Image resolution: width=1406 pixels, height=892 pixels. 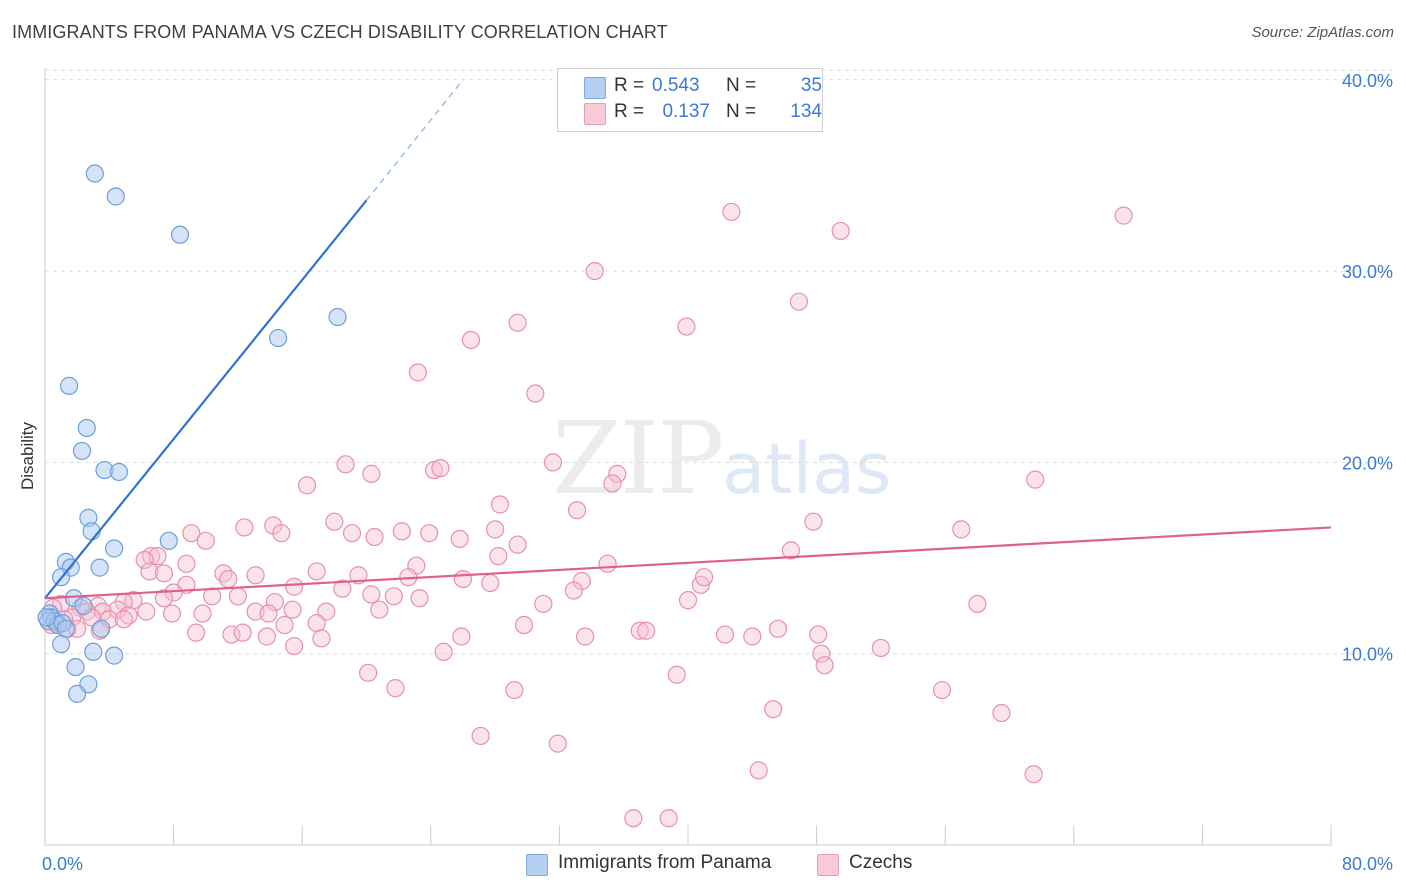 What do you see at coordinates (881, 862) in the screenshot?
I see `bottom-legend-label-czech: Czechs` at bounding box center [881, 862].